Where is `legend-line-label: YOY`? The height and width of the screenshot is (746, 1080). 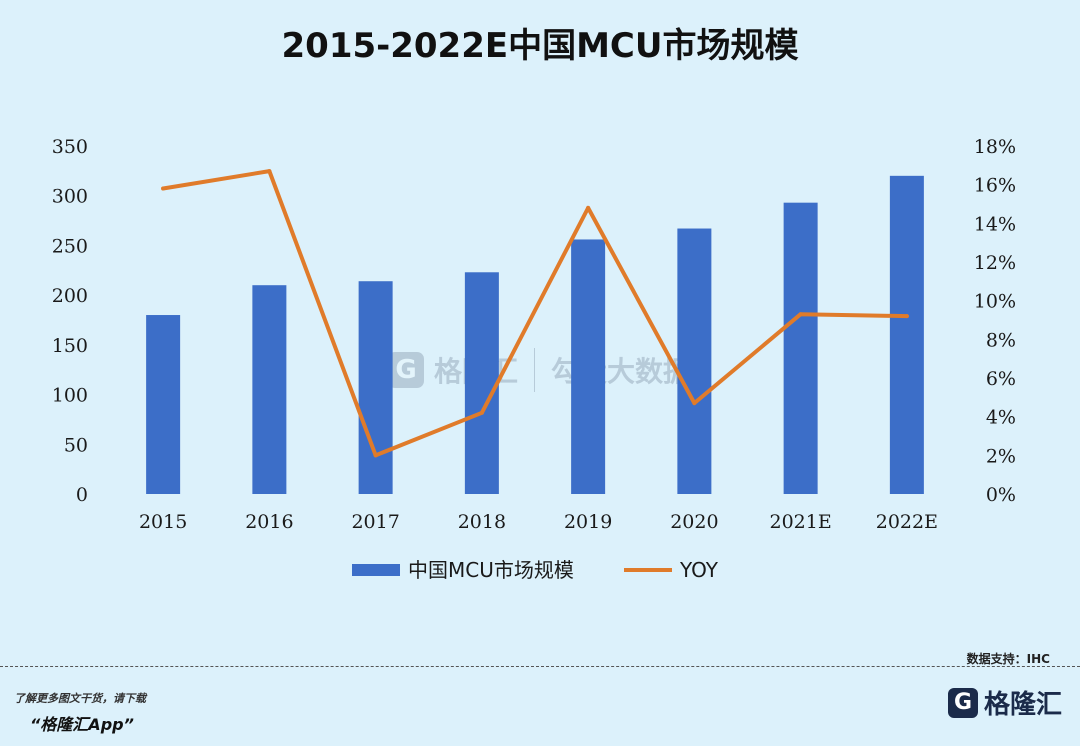 legend-line-label: YOY is located at coordinates (699, 570).